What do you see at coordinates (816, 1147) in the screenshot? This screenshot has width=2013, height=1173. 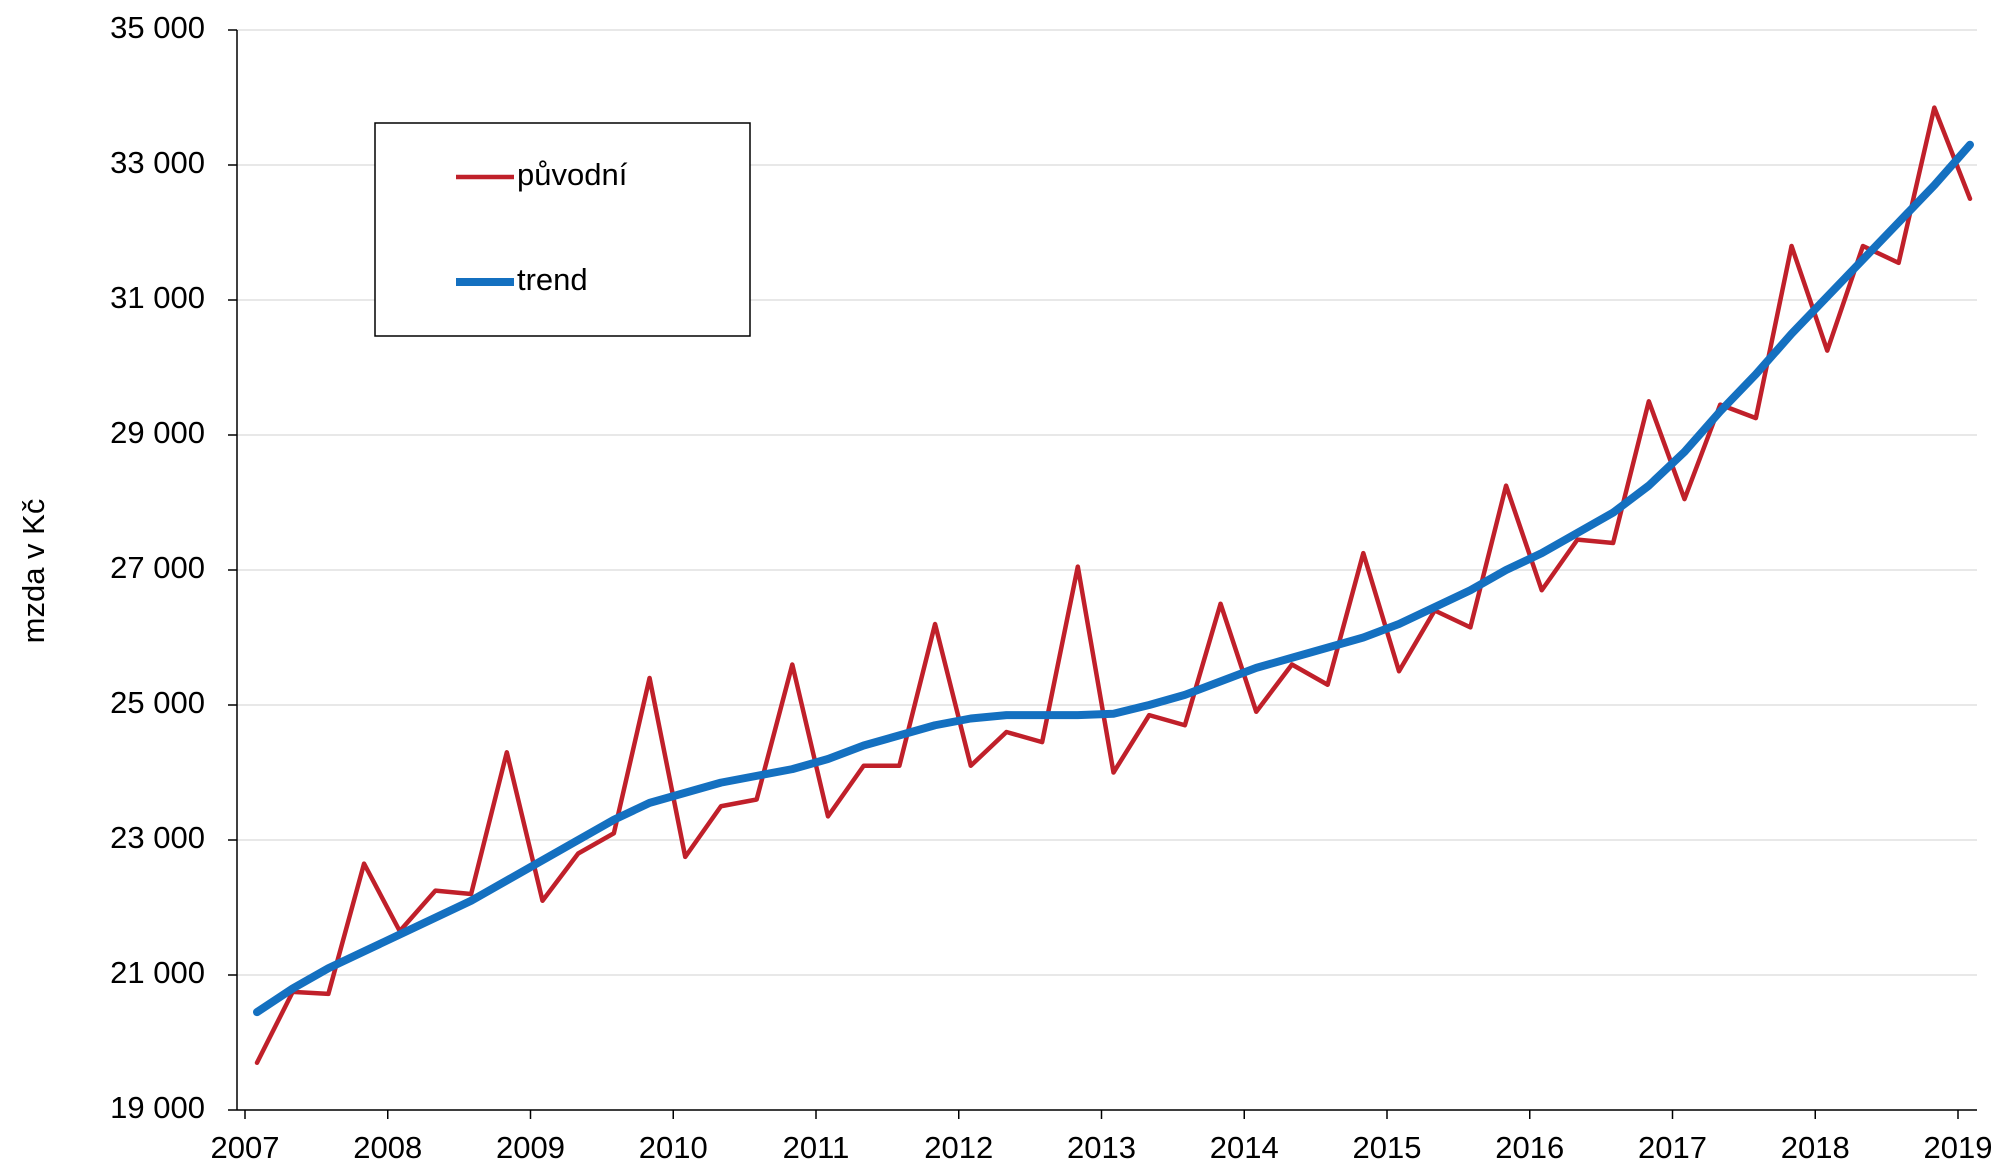 I see `x-tick-label: 2011` at bounding box center [816, 1147].